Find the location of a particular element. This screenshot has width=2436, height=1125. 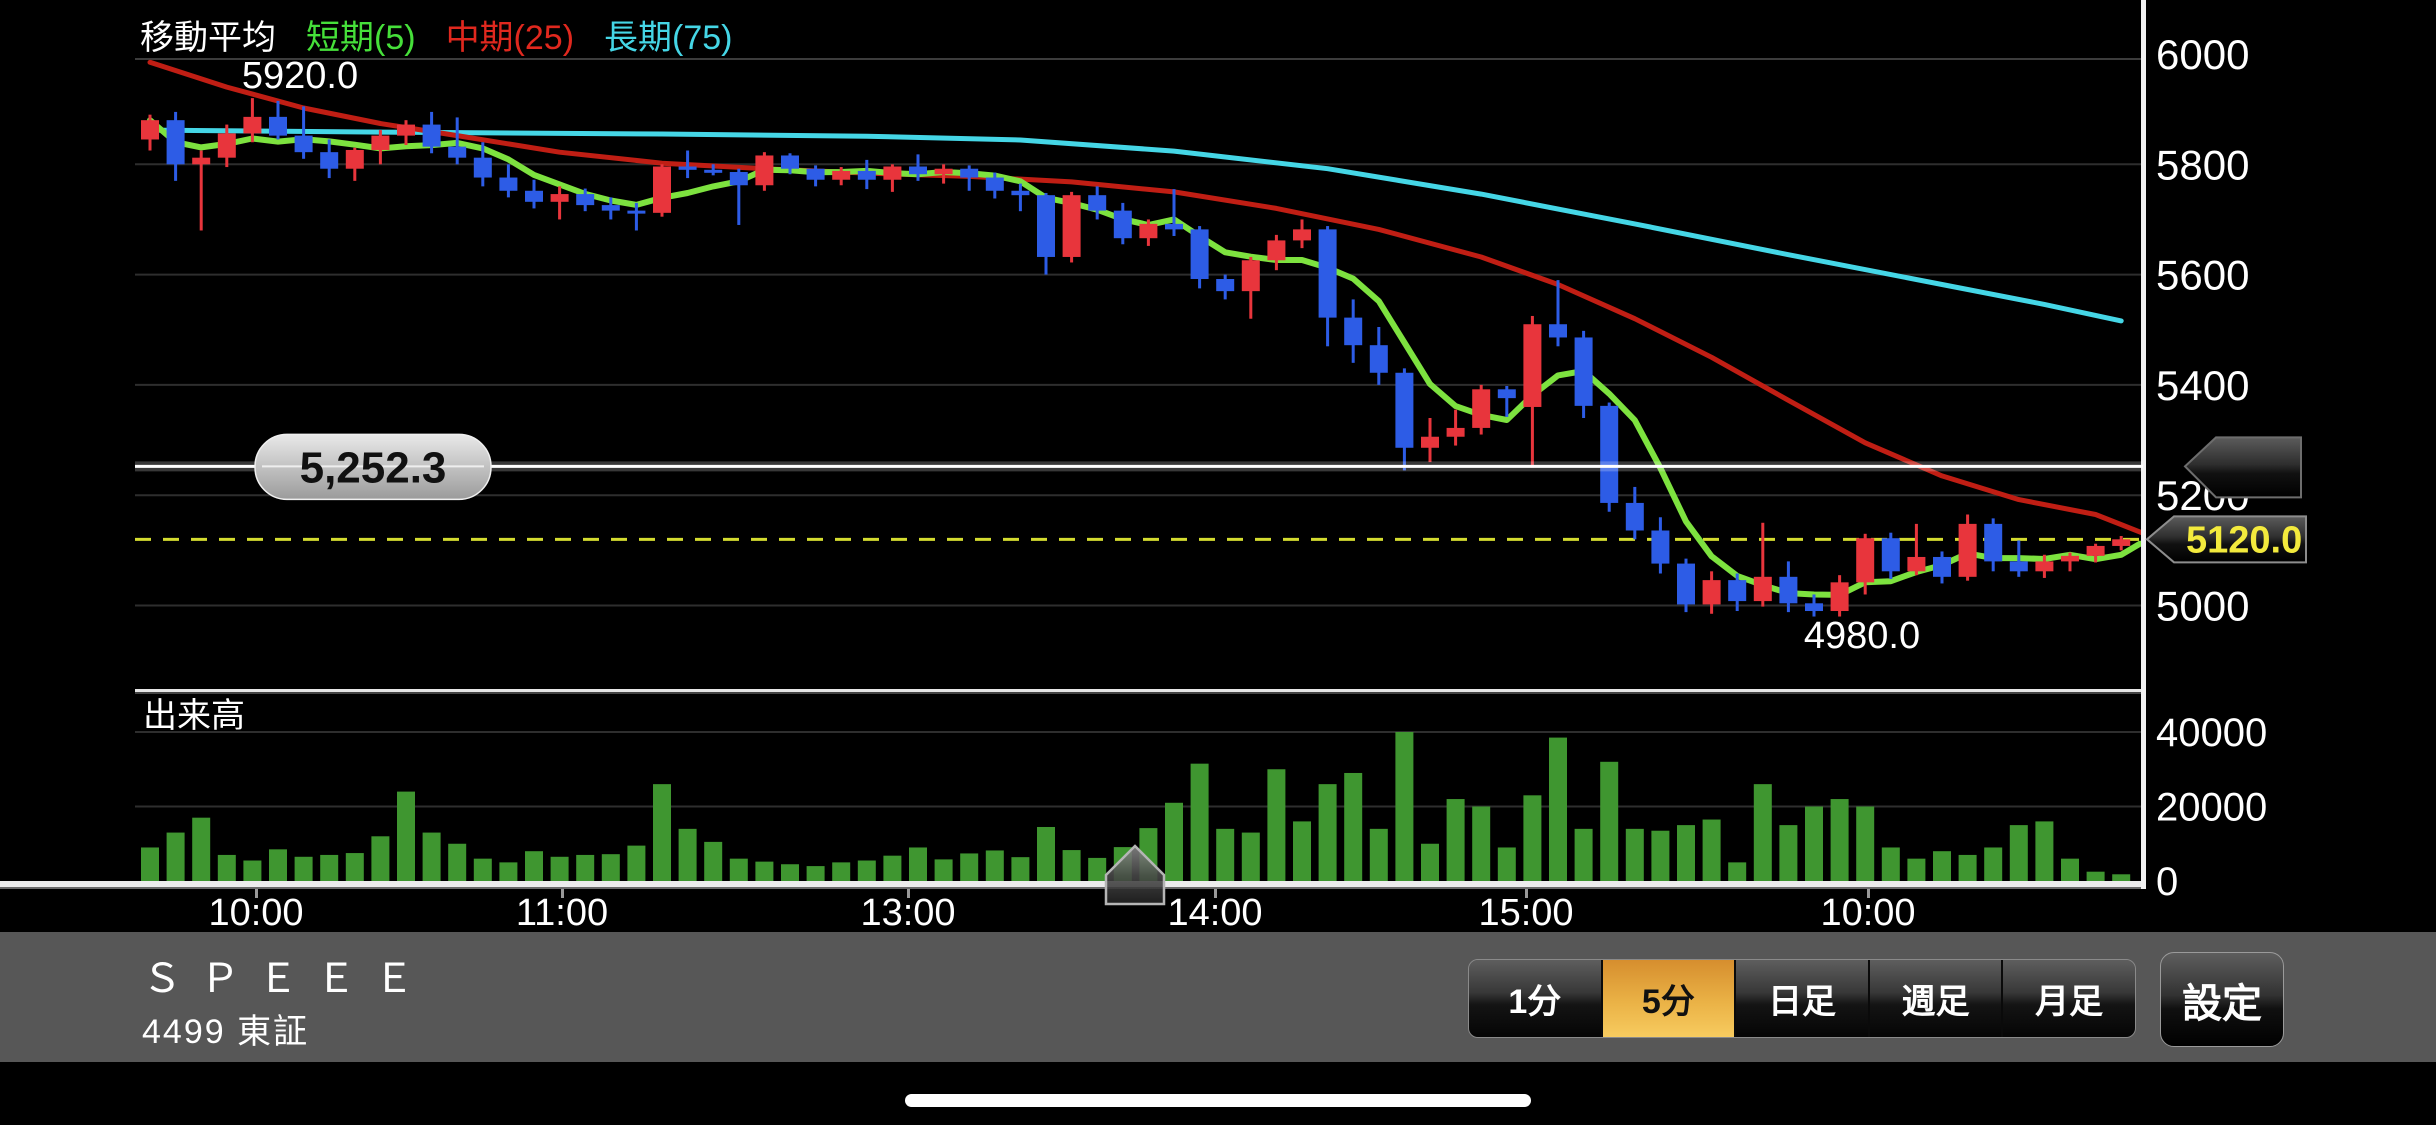

high-price-annotation: 5920.0 is located at coordinates (300, 76).